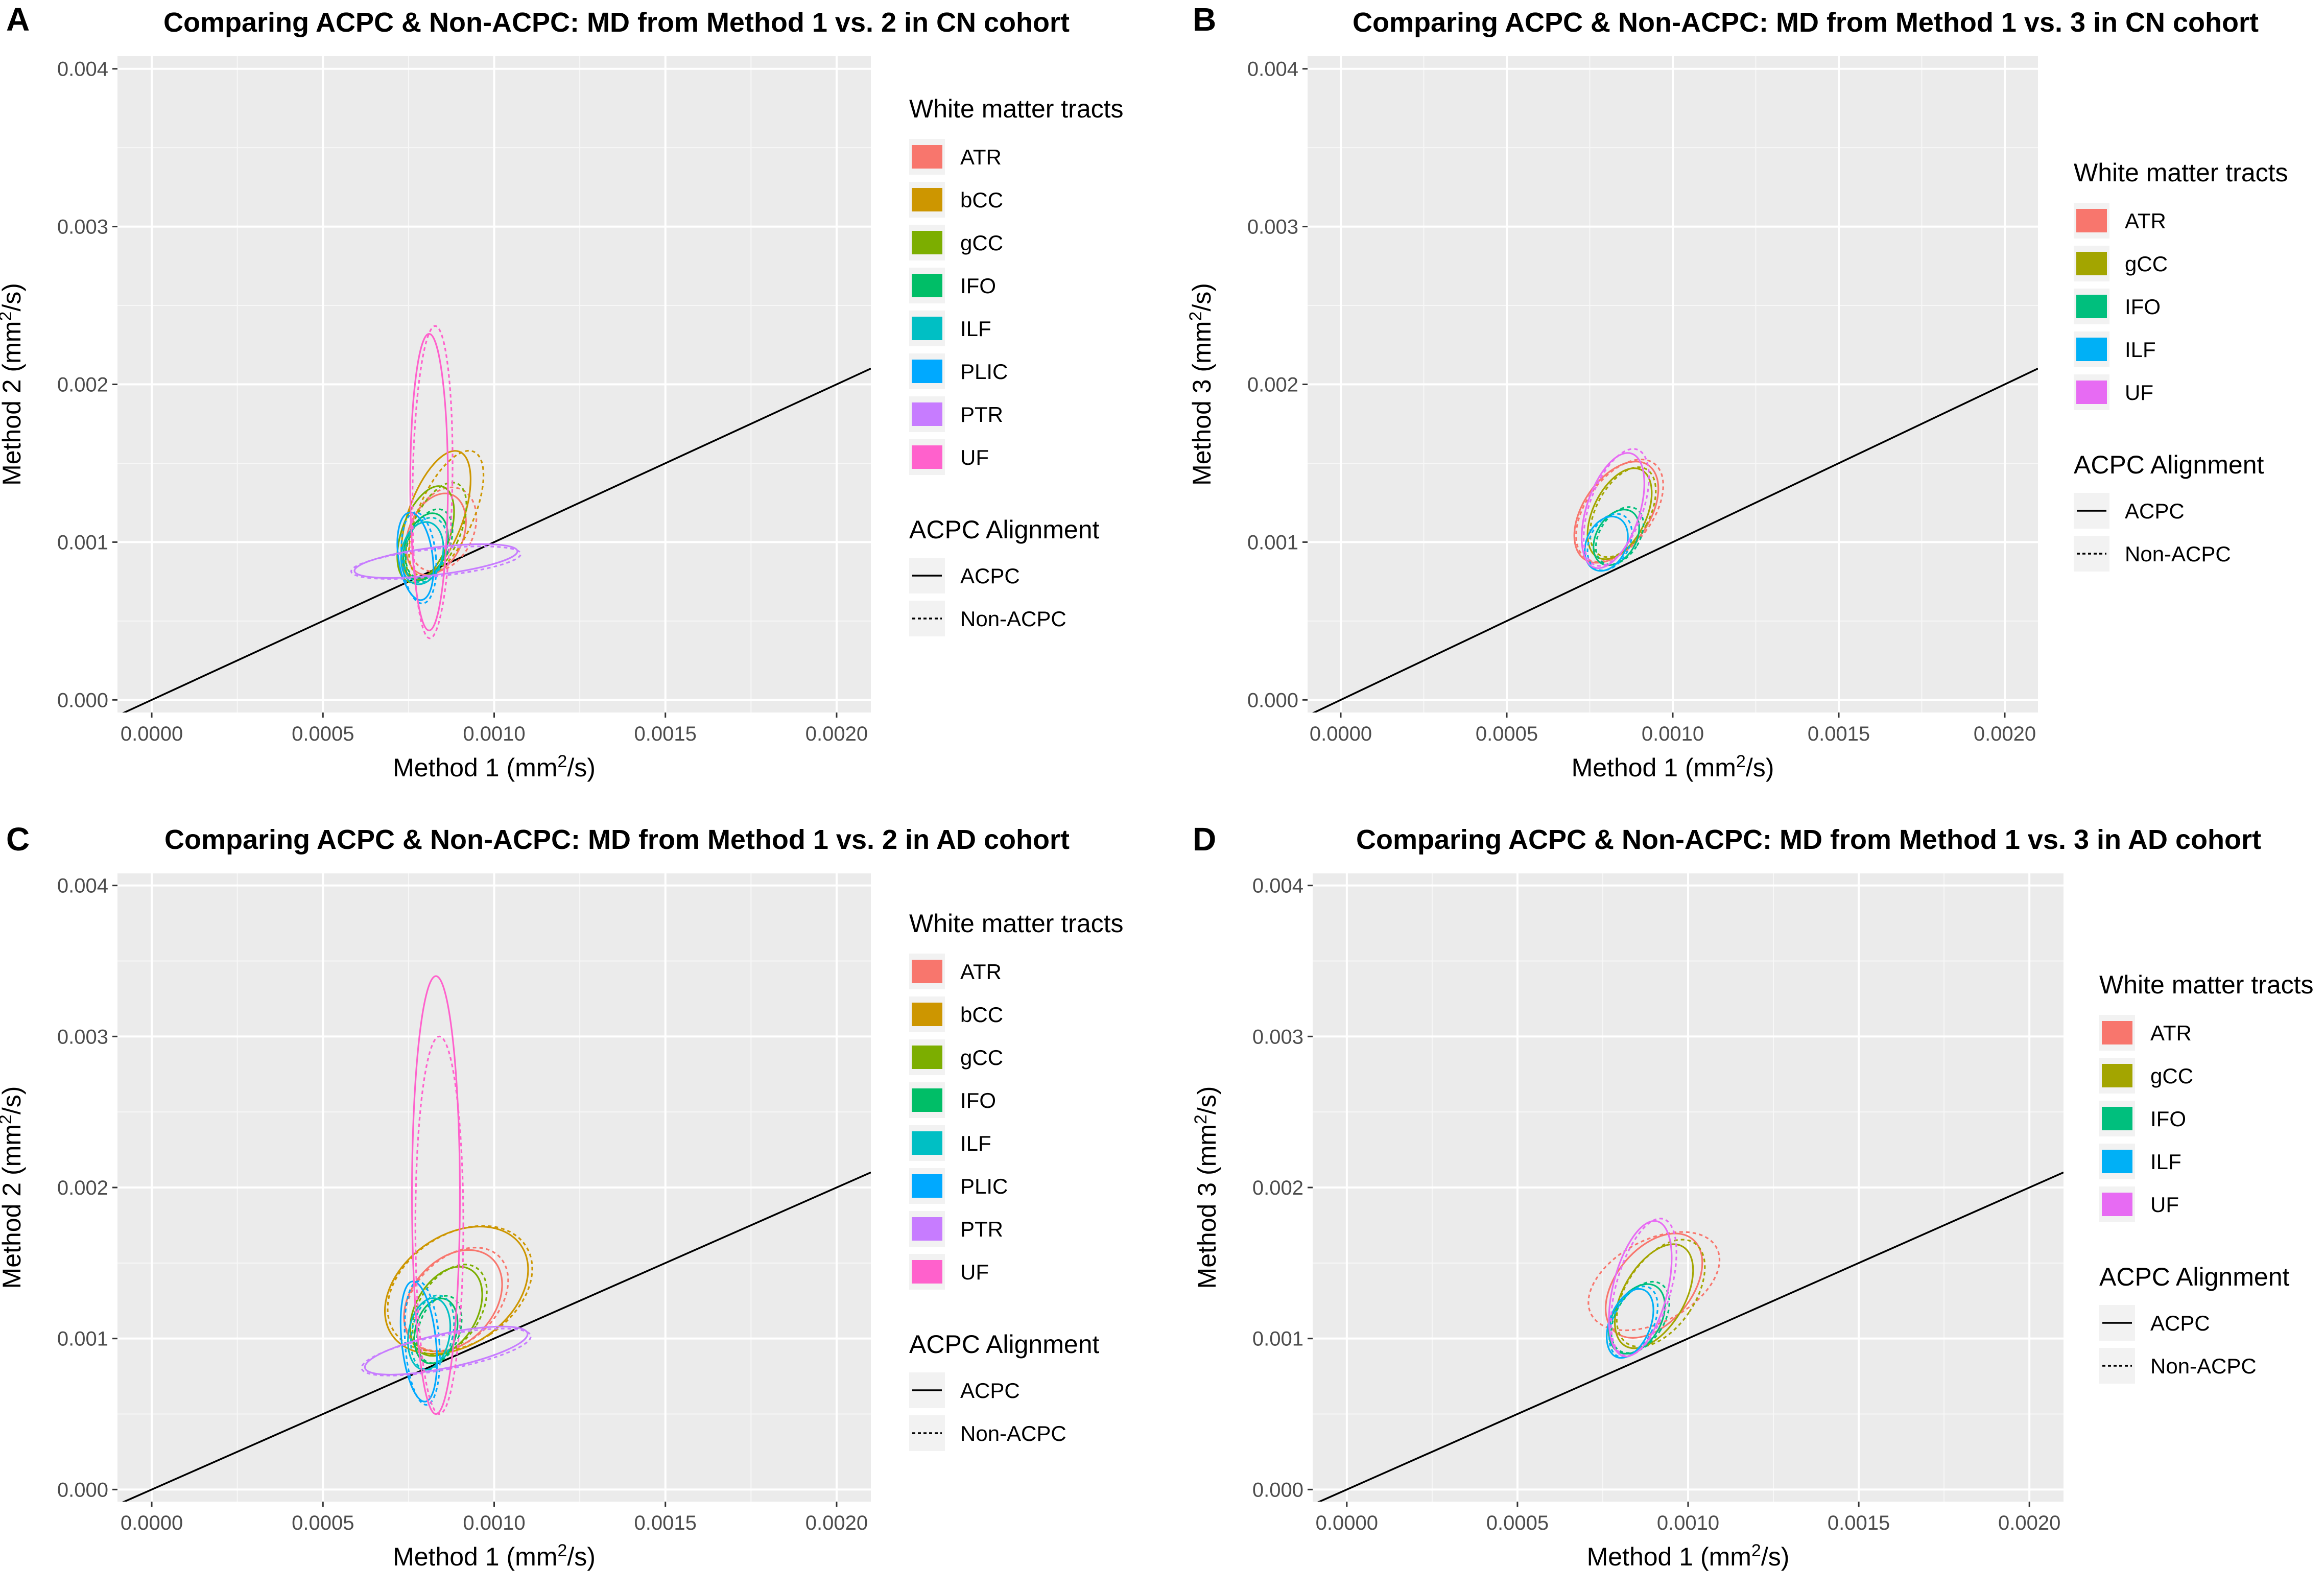 This screenshot has height=1591, width=2324. Describe the element at coordinates (981, 1015) in the screenshot. I see `legend-label-bcc: bCC` at that location.